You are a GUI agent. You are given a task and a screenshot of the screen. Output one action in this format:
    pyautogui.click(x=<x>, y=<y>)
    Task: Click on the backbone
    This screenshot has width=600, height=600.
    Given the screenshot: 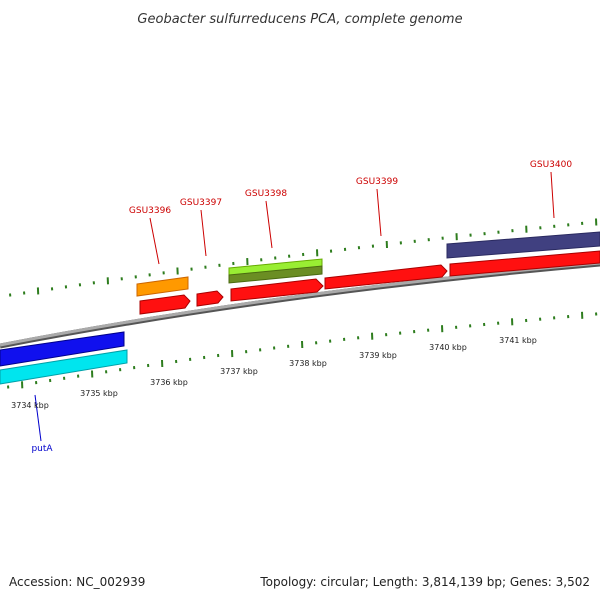 What is the action you would take?
    pyautogui.click(x=300, y=304)
    